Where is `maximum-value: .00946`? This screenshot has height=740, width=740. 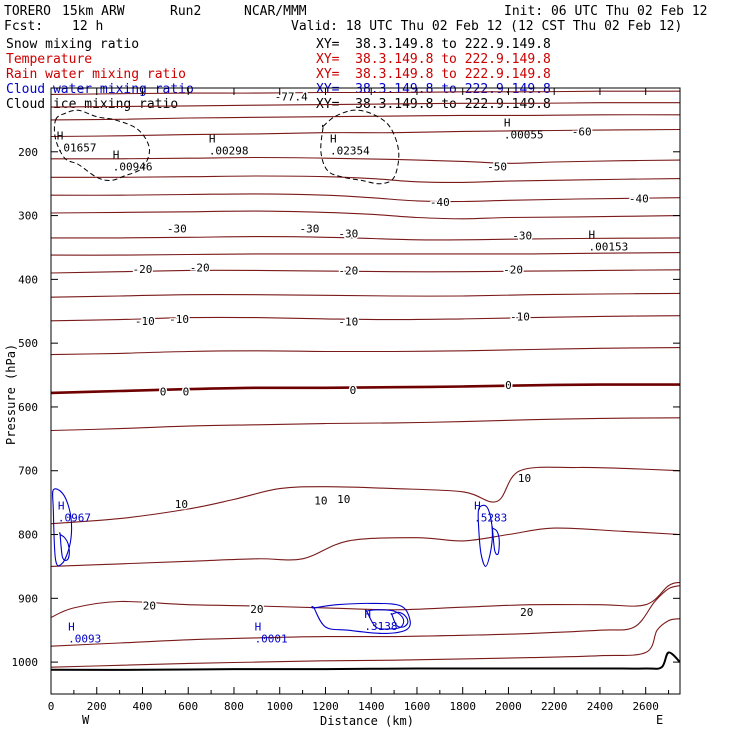 maximum-value: .00946 is located at coordinates (133, 167).